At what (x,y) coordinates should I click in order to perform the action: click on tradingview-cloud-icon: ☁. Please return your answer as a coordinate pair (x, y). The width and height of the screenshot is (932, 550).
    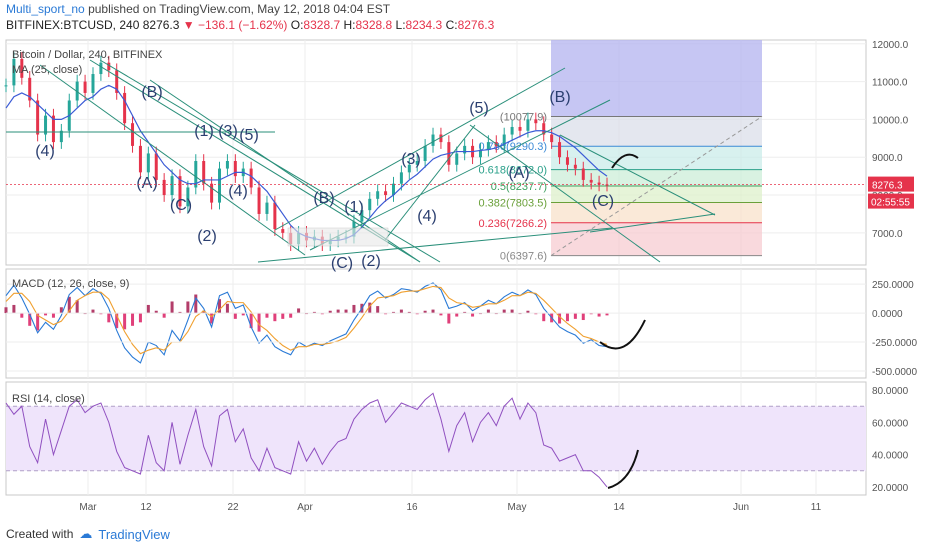
    Looking at the image, I should click on (86, 533).